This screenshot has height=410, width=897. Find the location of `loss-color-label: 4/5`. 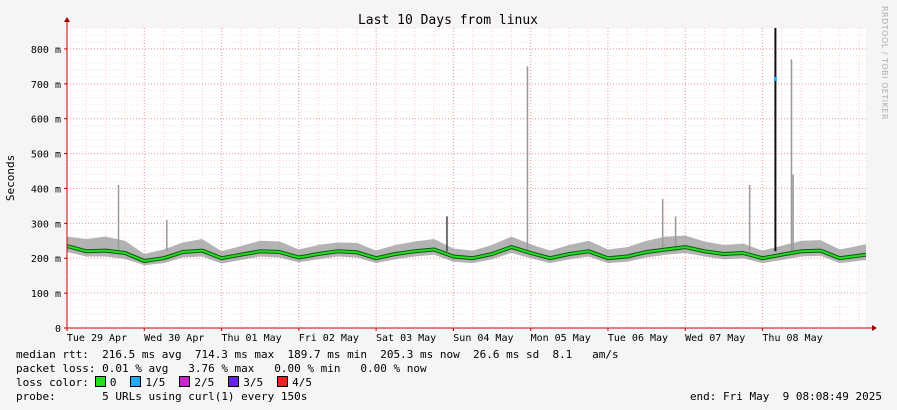

loss-color-label: 4/5 is located at coordinates (302, 382).